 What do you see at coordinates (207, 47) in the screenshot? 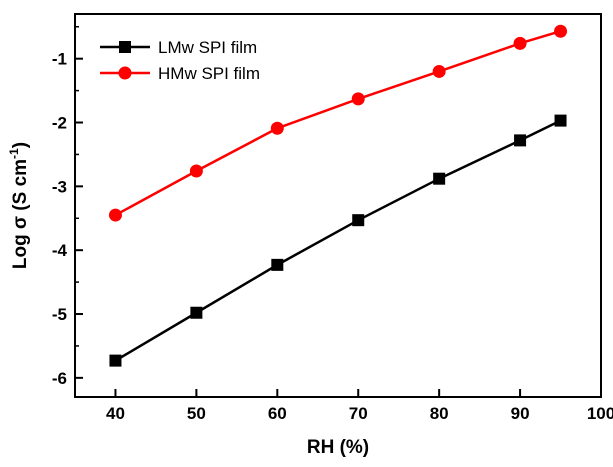
I see `legend-label: LMw SPI film` at bounding box center [207, 47].